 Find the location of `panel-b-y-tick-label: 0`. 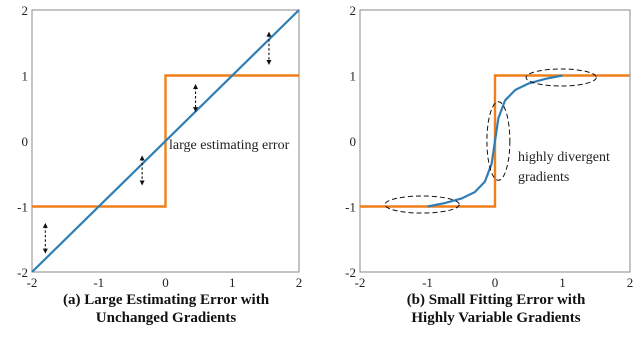

panel-b-y-tick-label: 0 is located at coordinates (353, 141).